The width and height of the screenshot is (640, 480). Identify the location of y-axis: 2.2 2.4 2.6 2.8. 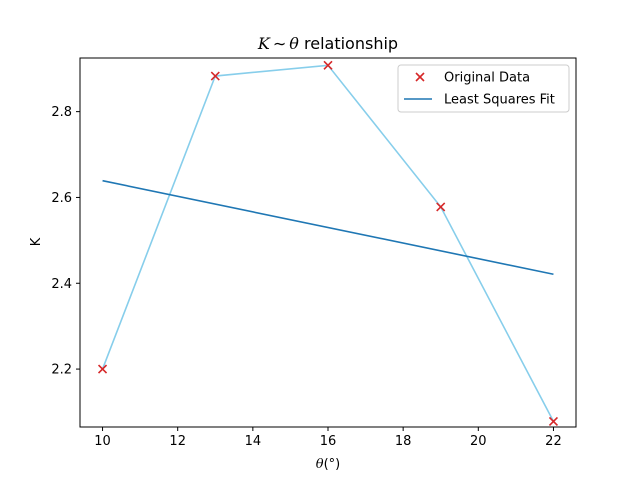
(65, 241).